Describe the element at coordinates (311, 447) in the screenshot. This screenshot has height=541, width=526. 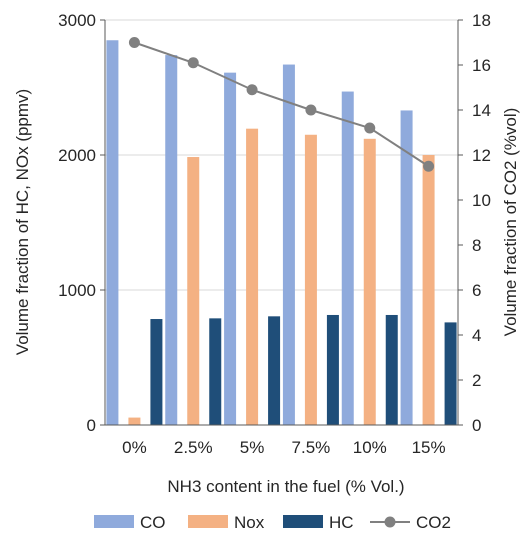
I see `x-tick-label: 7.5%` at that location.